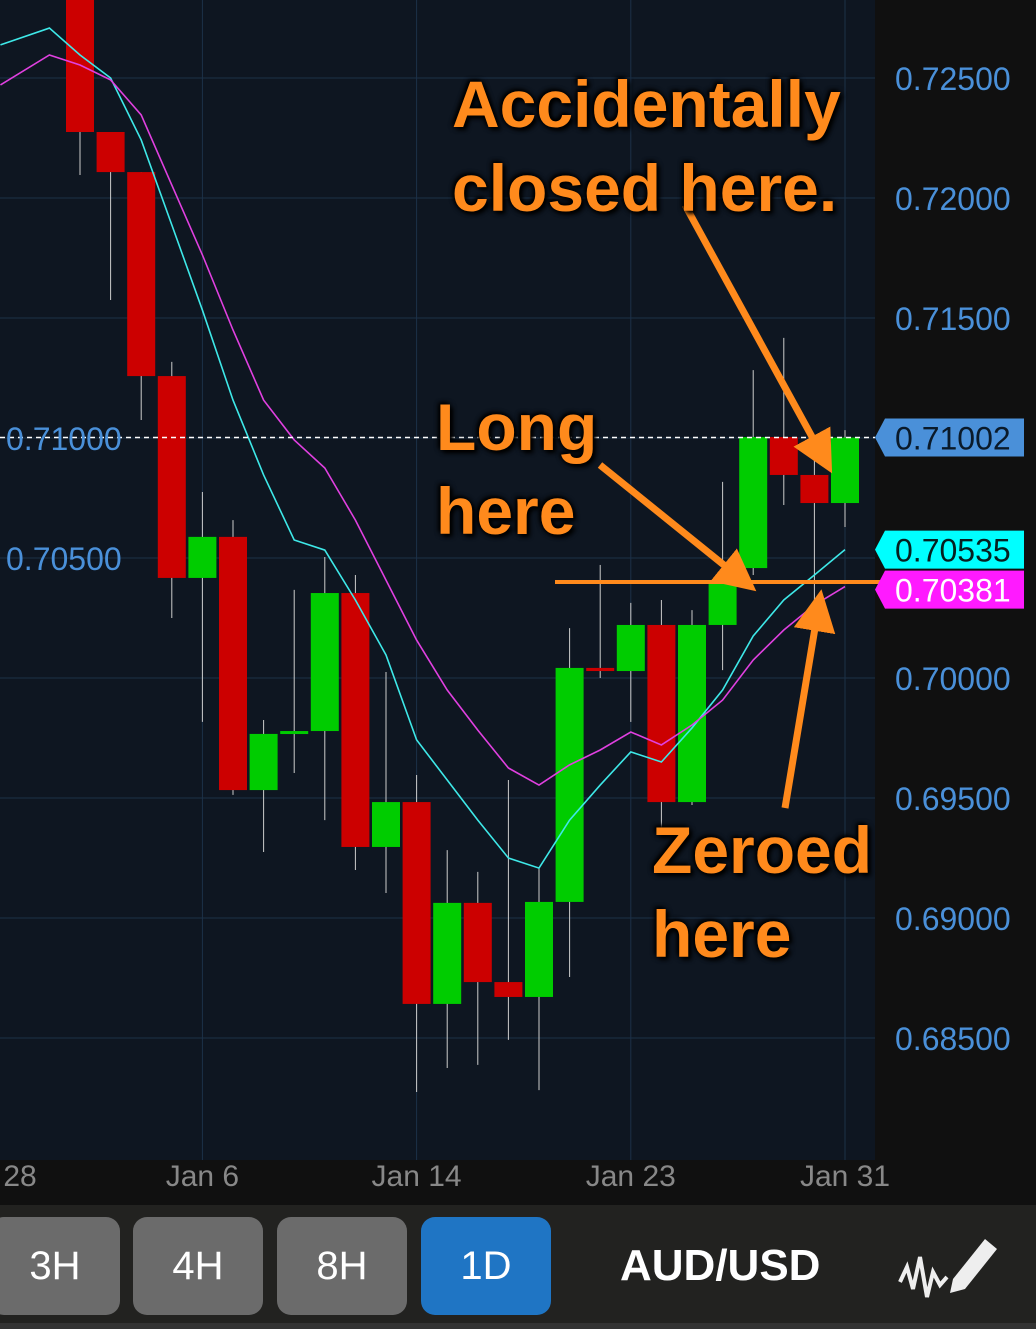  Describe the element at coordinates (646, 146) in the screenshot. I see `annotation-closed: Accidentally closed here.` at that location.